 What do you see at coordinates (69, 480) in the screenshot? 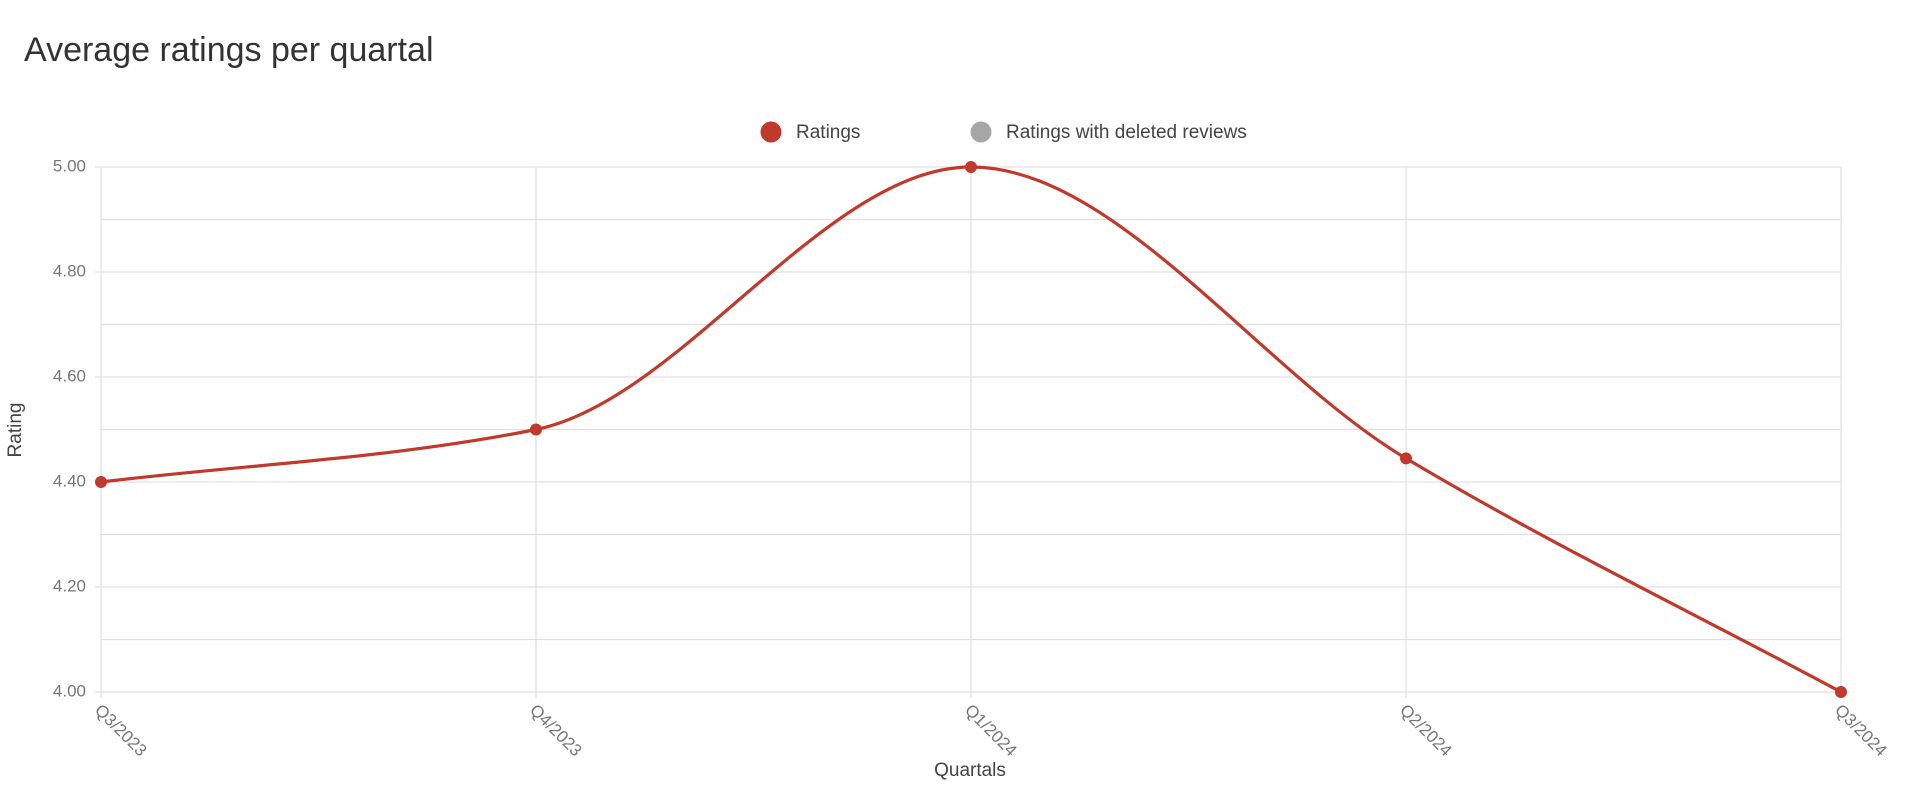
I see `y-tick-label: 4.40` at bounding box center [69, 480].